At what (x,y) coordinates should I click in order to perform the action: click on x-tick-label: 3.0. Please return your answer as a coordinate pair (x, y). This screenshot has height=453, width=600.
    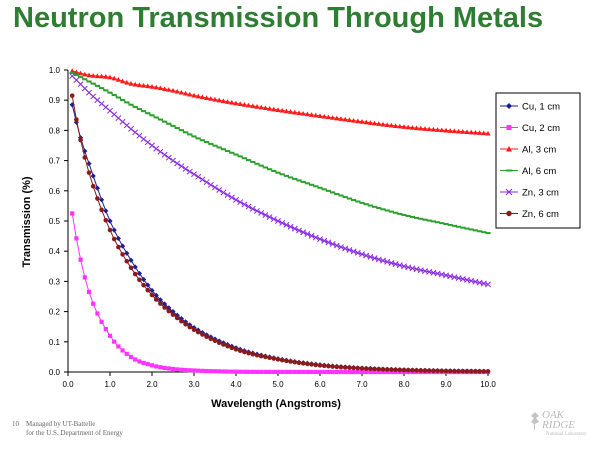
    Looking at the image, I should click on (194, 384).